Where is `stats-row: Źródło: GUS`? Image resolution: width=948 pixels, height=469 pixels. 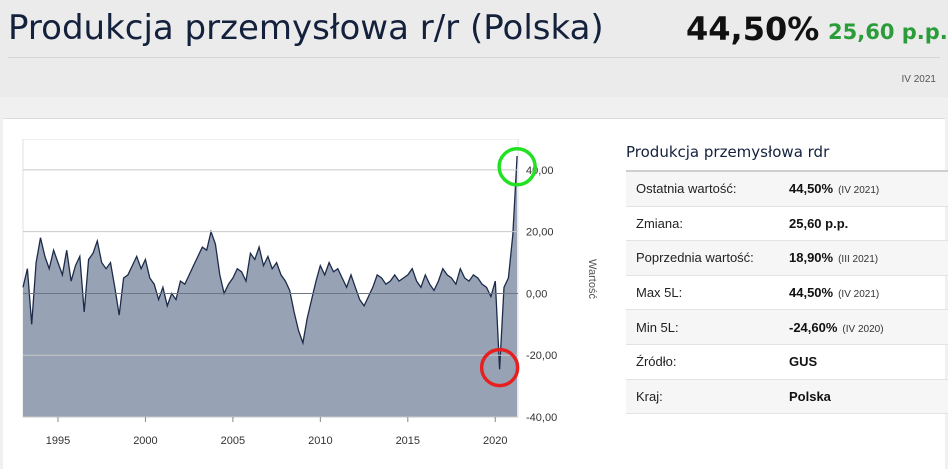
stats-row: Źródło: GUS is located at coordinates (787, 362).